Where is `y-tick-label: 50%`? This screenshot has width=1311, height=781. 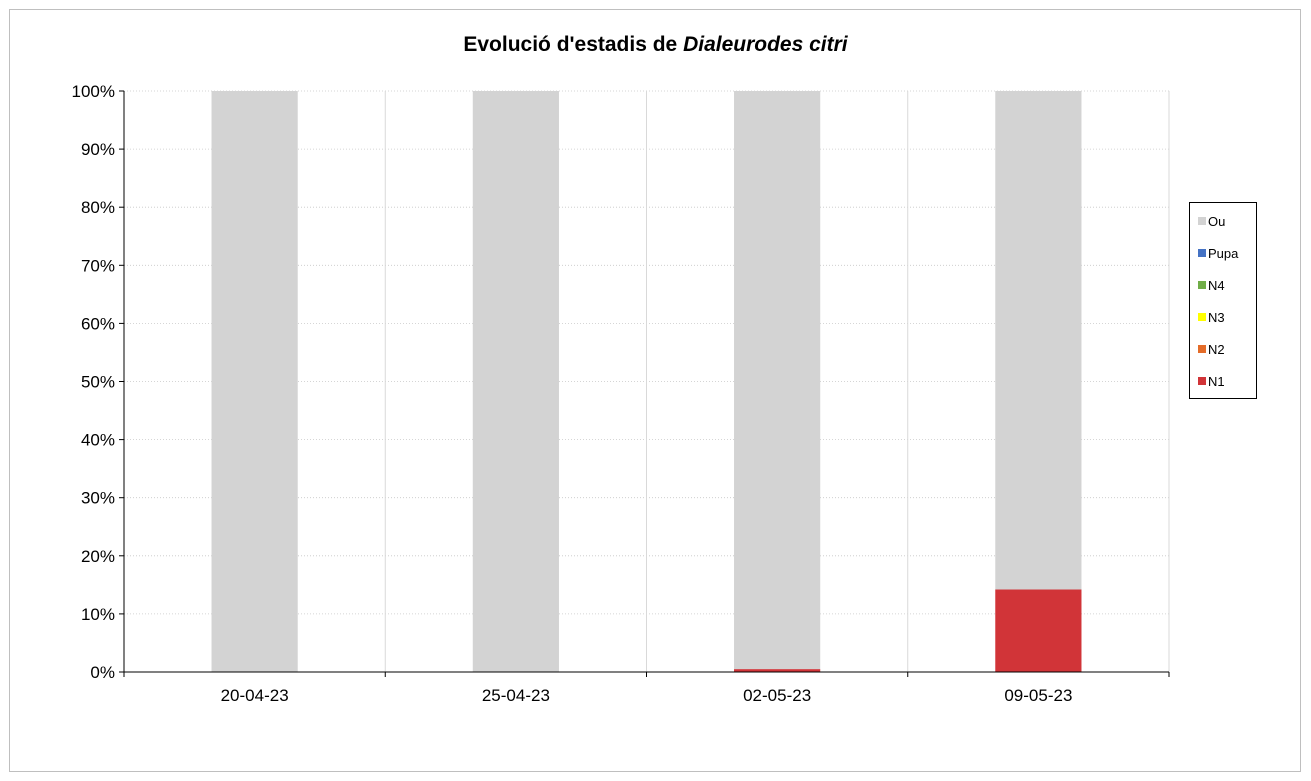 y-tick-label: 50% is located at coordinates (98, 382).